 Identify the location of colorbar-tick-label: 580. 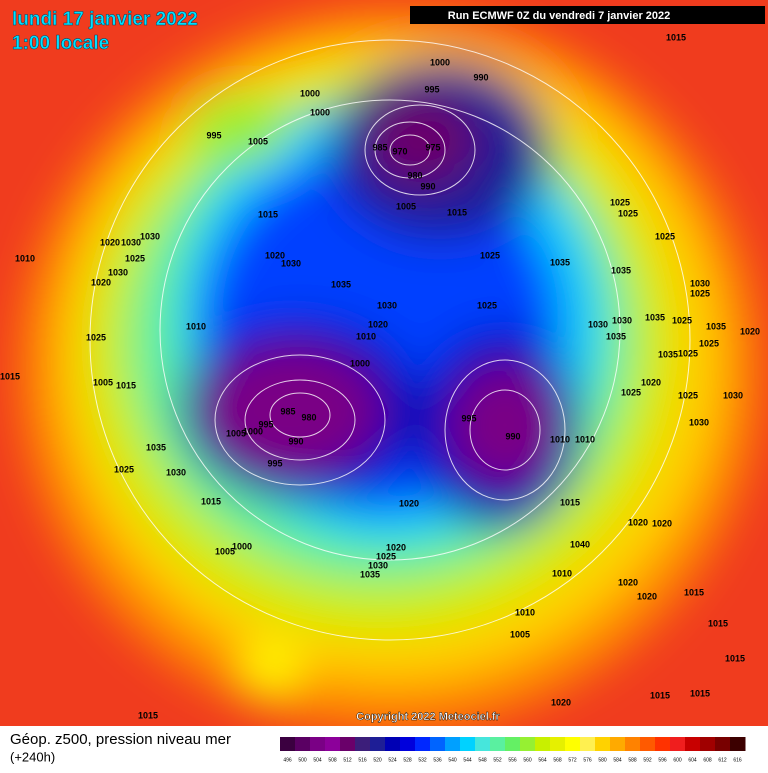
(602, 760).